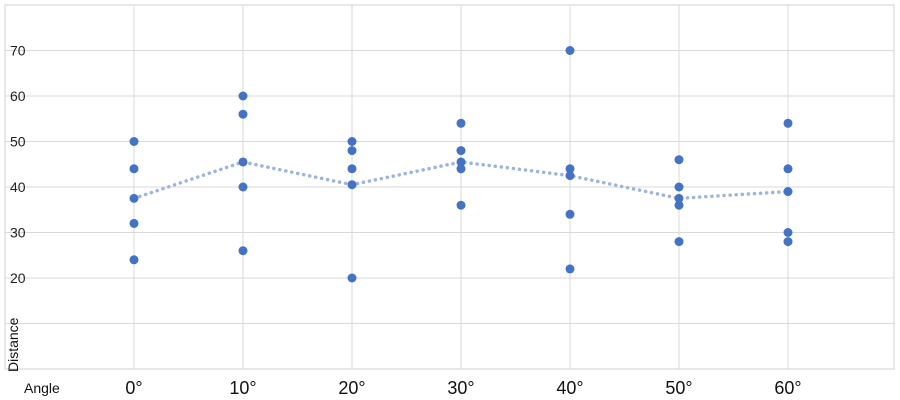  I want to click on x-tick-label: 10°, so click(242, 388).